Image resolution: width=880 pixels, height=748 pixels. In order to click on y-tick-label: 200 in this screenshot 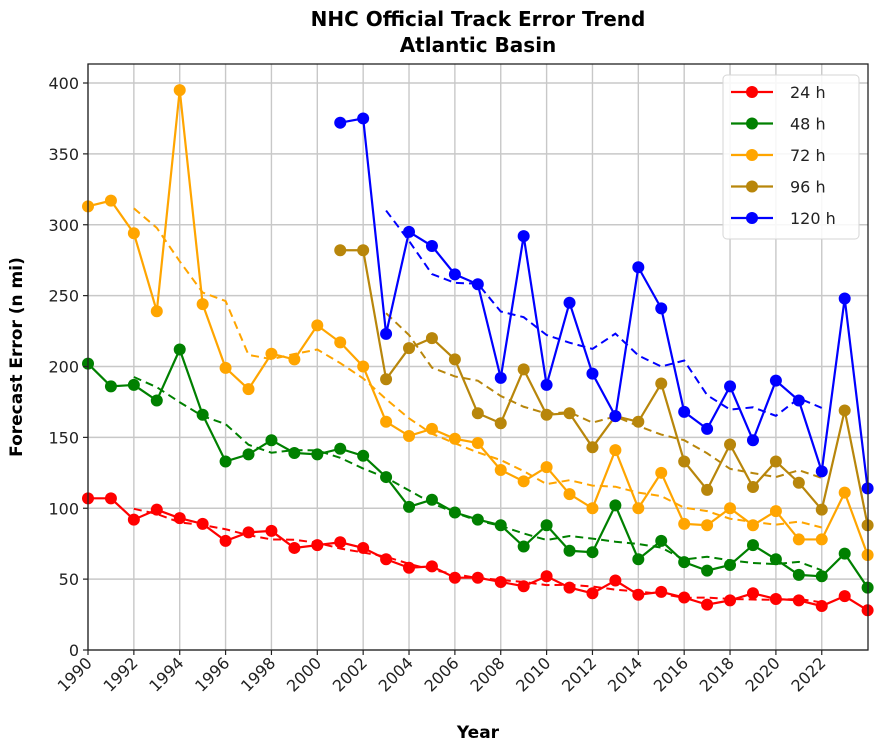, I will do `click(63, 367)`.